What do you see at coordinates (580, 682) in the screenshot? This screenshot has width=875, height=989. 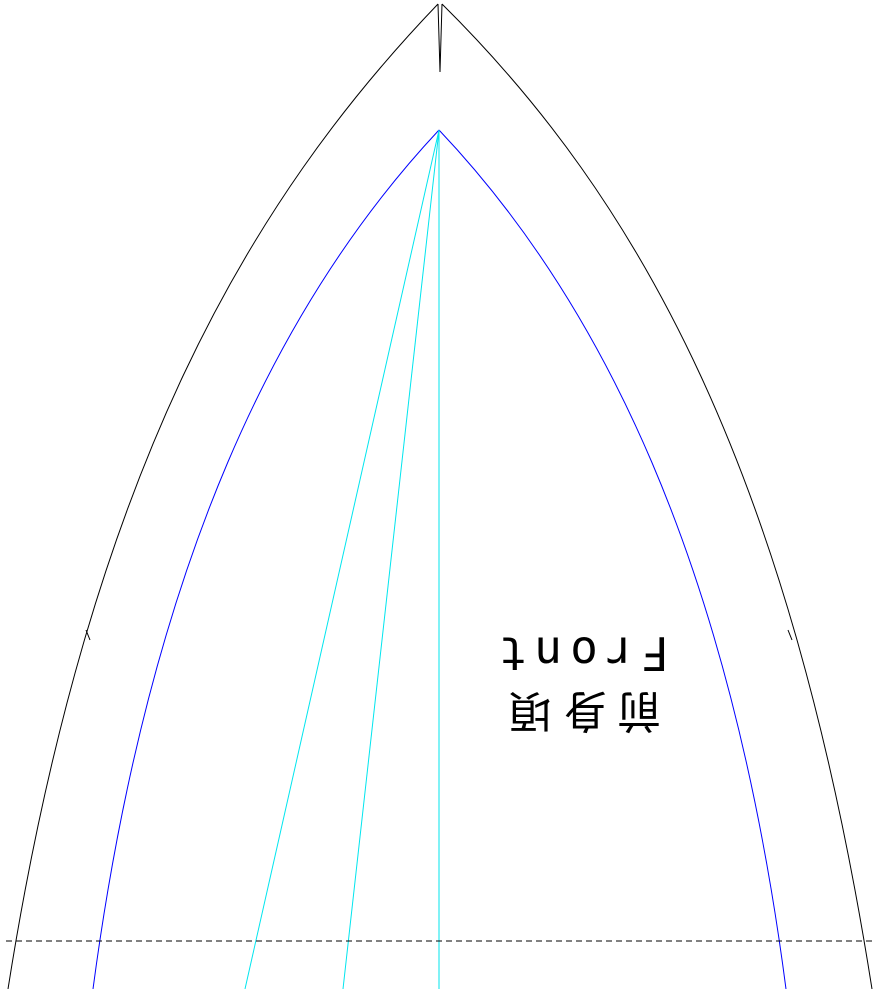 I see `piece-label-group: Front 前身頃` at bounding box center [580, 682].